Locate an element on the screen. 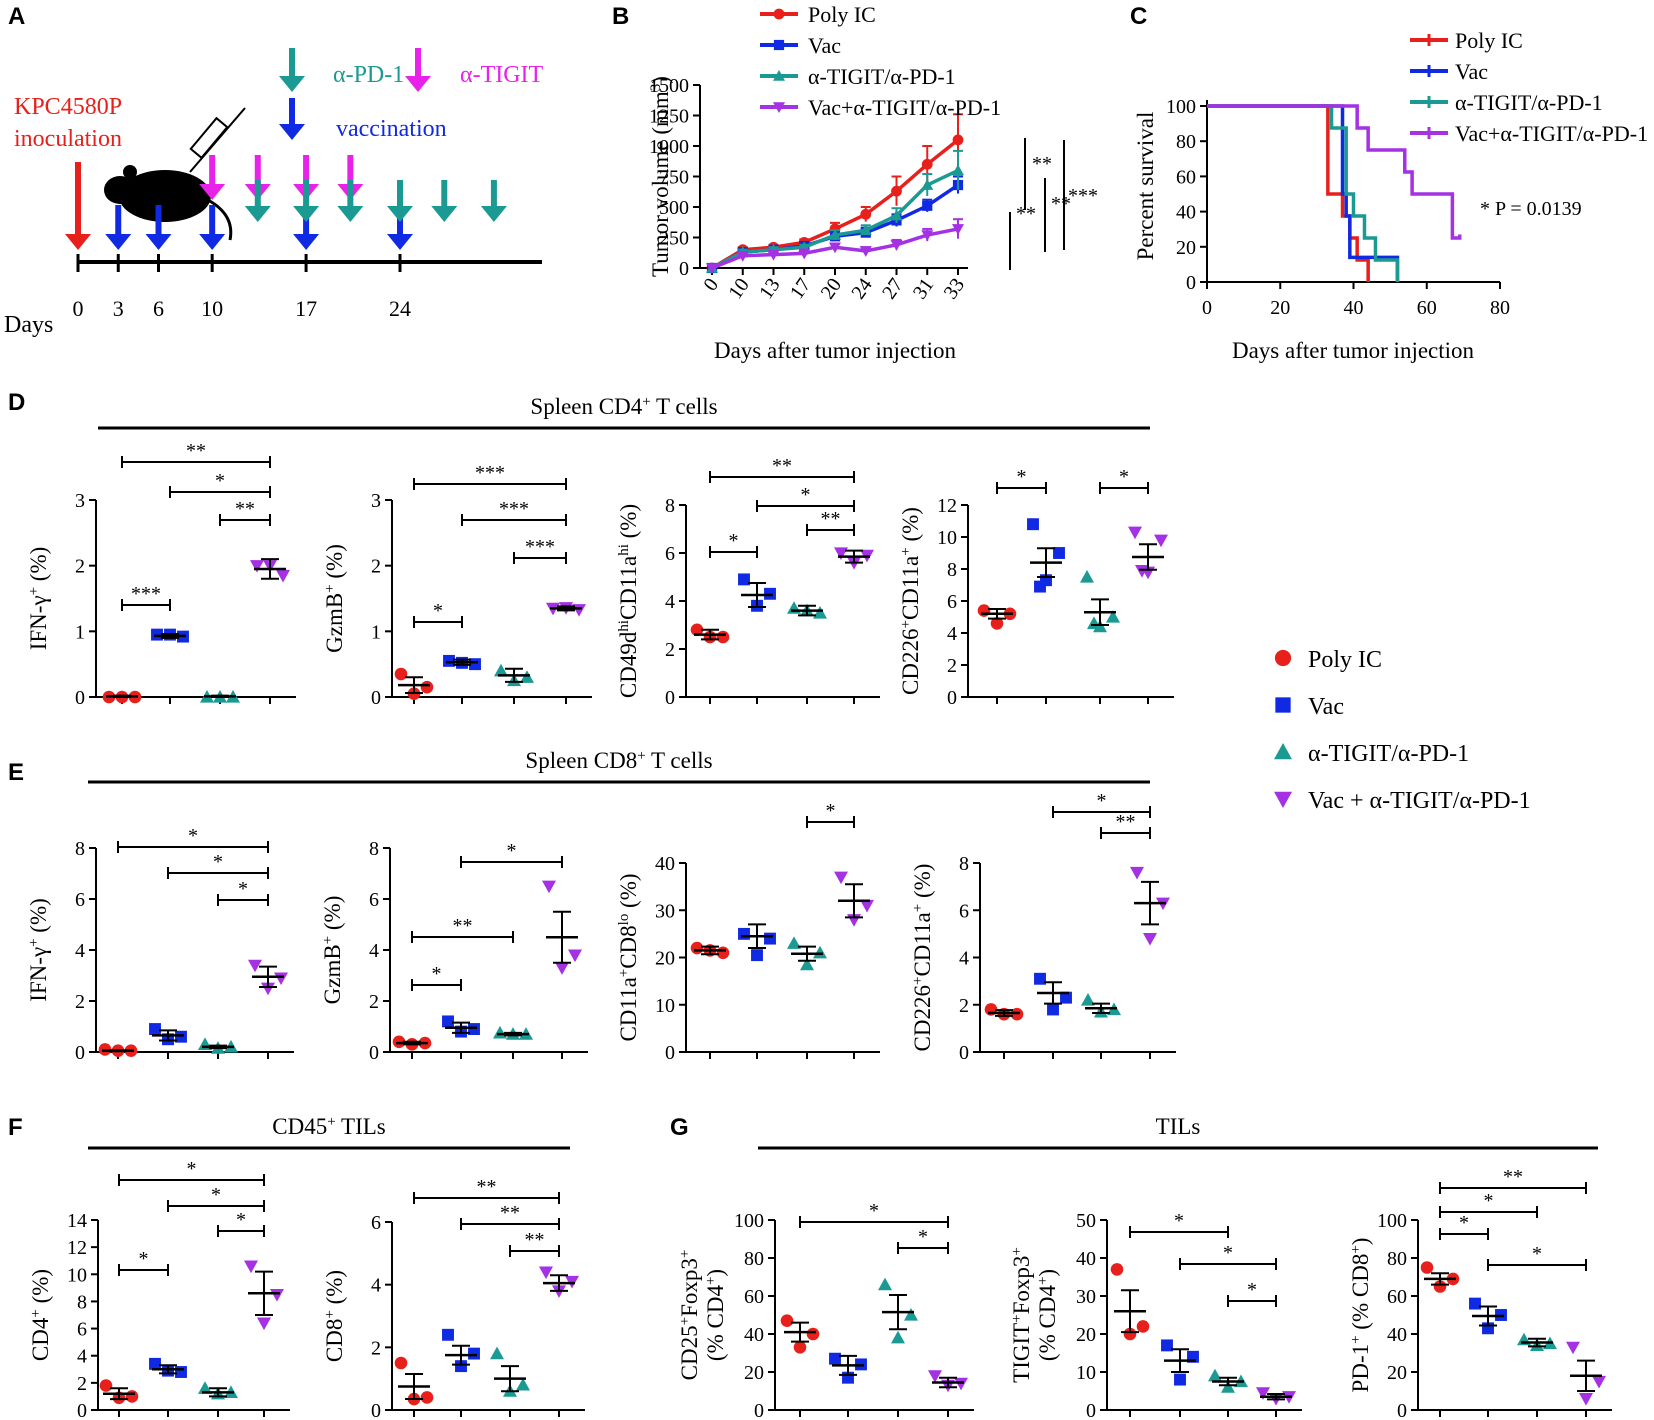 The image size is (1654, 1420). tigit-arrow is located at coordinates (212, 177).